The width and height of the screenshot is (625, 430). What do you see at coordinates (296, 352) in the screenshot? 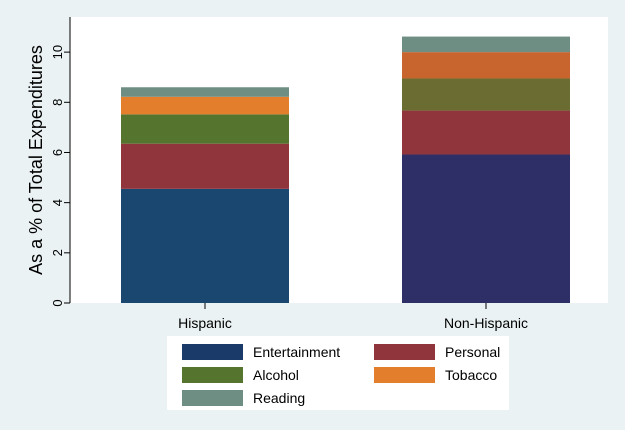
I see `legend-label-entertainment: Entertainment` at bounding box center [296, 352].